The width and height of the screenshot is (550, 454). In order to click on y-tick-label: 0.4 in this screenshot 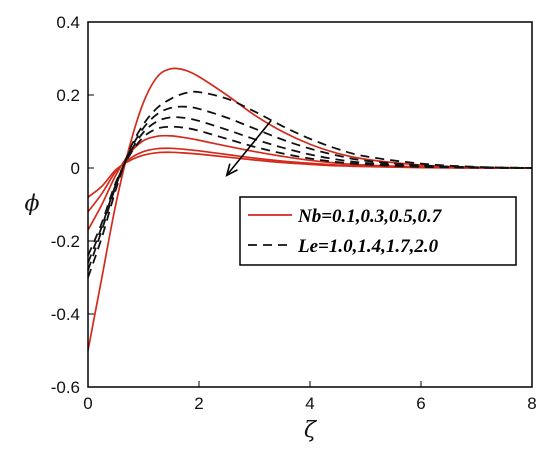, I will do `click(68, 22)`.